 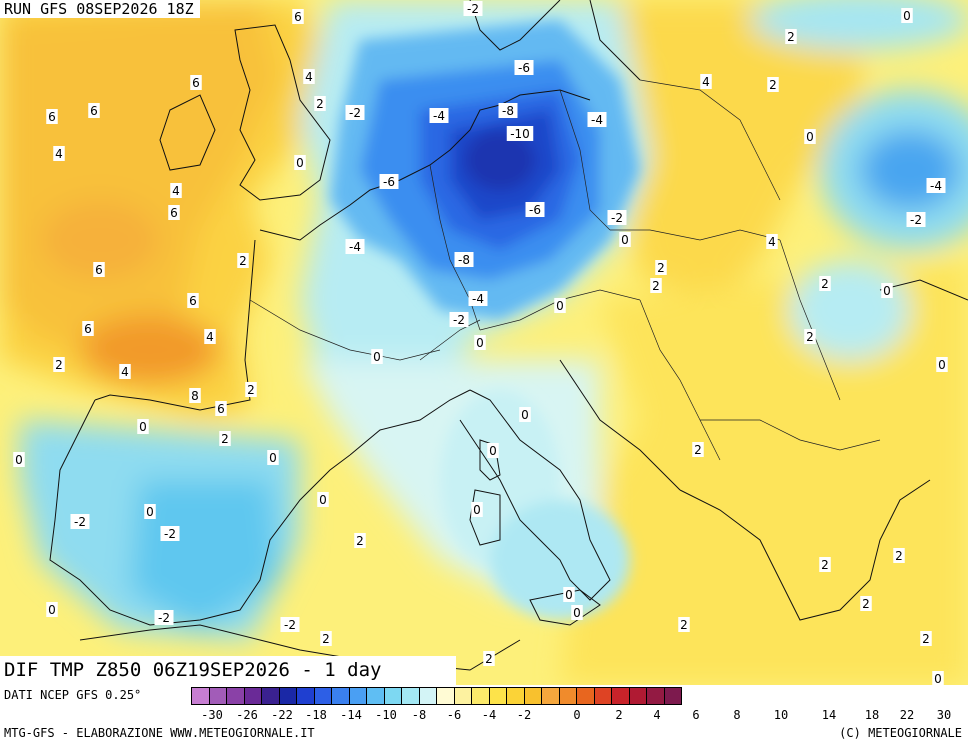 I want to click on color-scale-tick-label: -4, so click(x=489, y=715).